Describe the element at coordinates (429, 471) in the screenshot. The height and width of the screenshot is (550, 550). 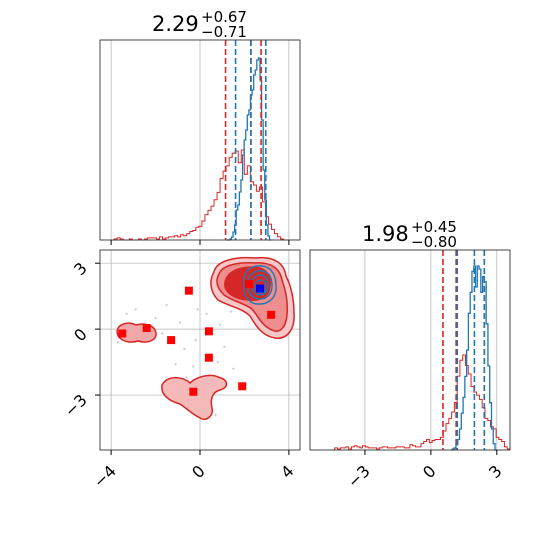
I see `p2-xtick-label-1: 0` at that location.